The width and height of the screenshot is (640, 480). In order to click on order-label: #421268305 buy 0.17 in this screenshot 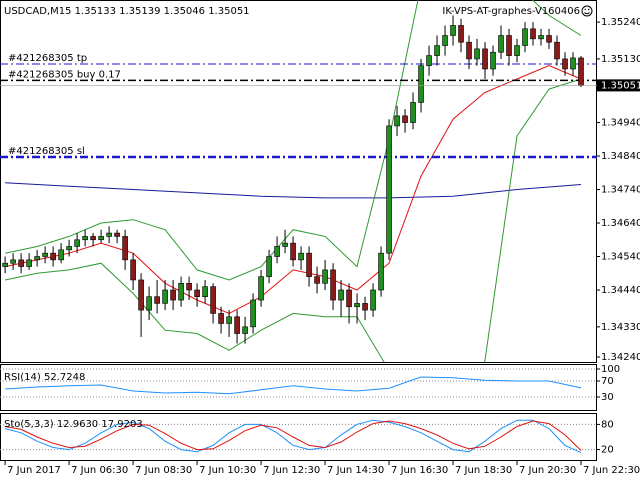, I will do `click(64, 74)`.